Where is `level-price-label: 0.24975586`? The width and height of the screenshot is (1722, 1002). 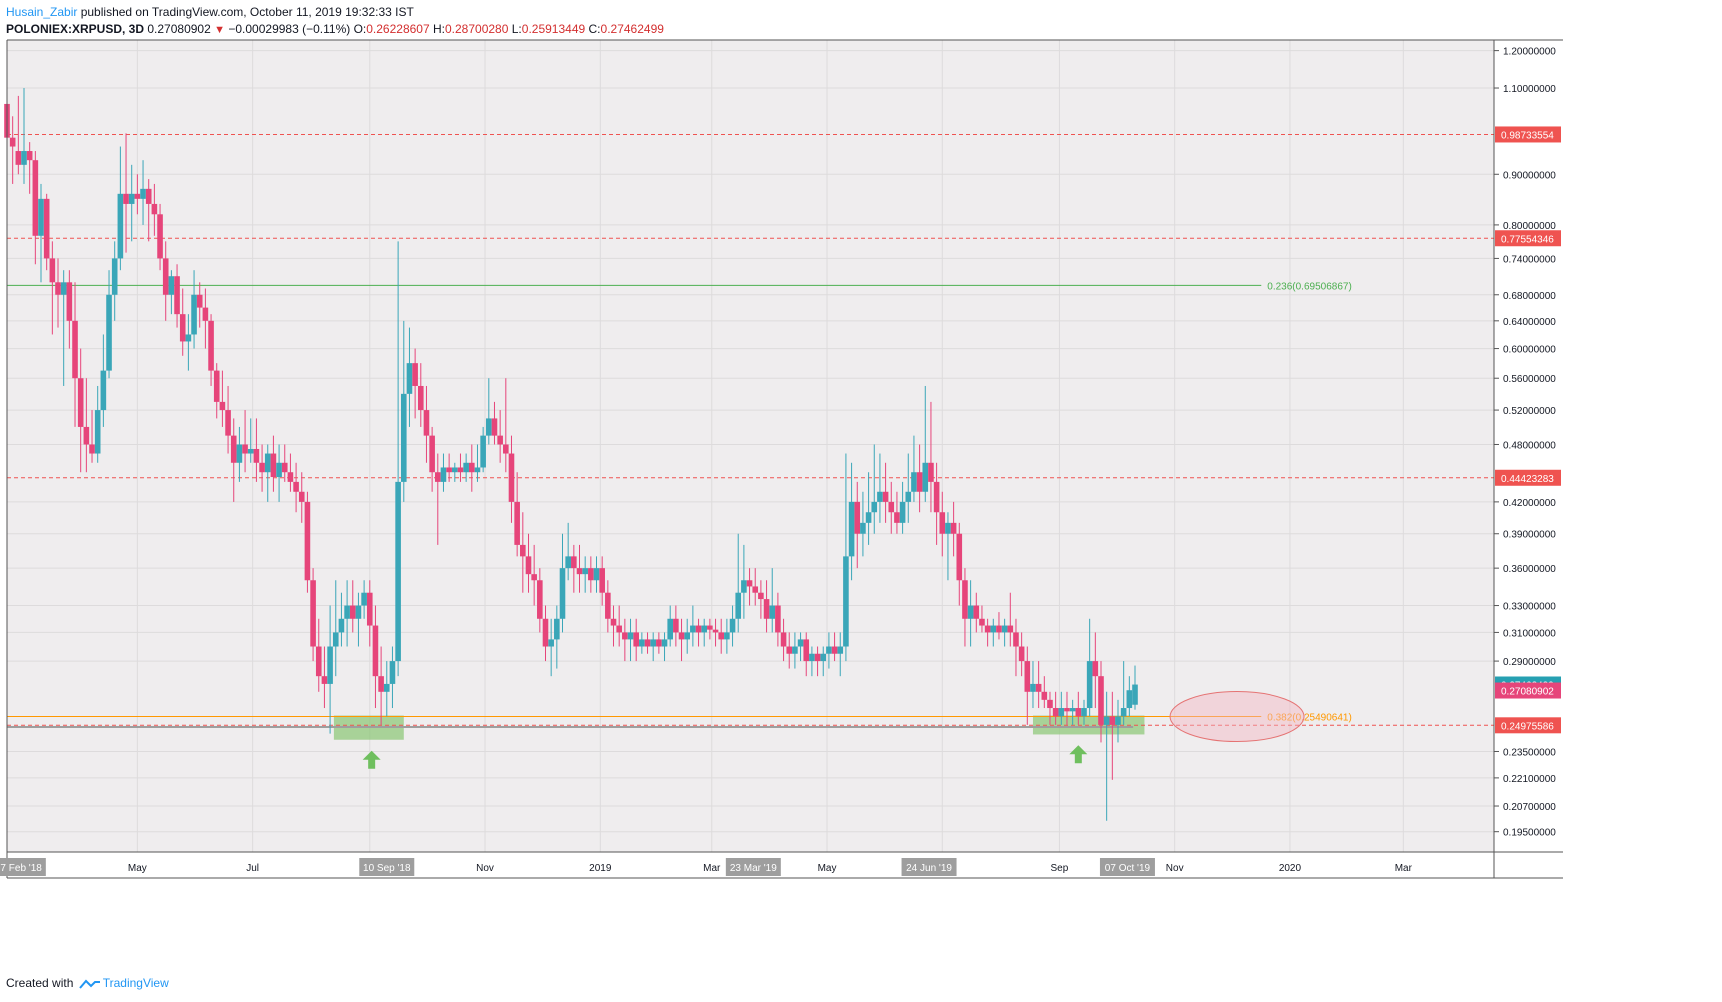
level-price-label: 0.24975586 is located at coordinates (1527, 726).